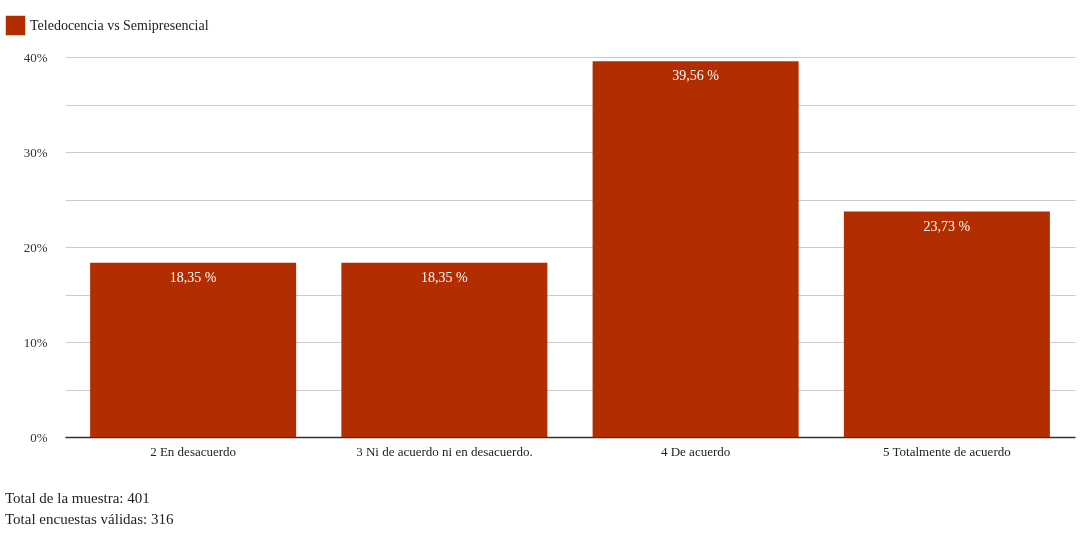 The image size is (1091, 534). What do you see at coordinates (695, 451) in the screenshot?
I see `x-tick-label: 4 De acuerdo` at bounding box center [695, 451].